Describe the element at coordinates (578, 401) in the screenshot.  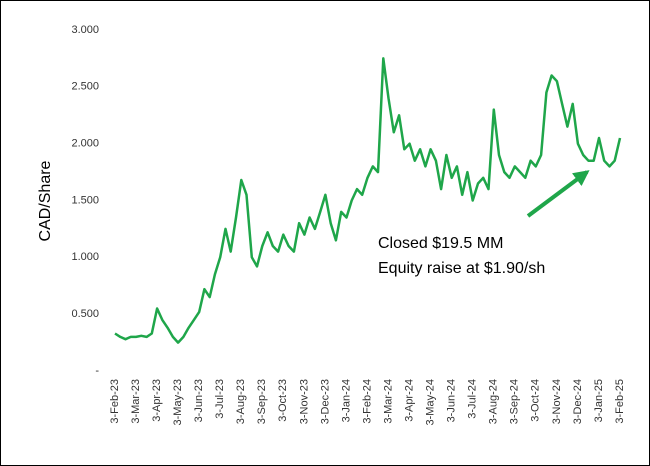
I see `x-tick-label: 3-Dec-24` at that location.